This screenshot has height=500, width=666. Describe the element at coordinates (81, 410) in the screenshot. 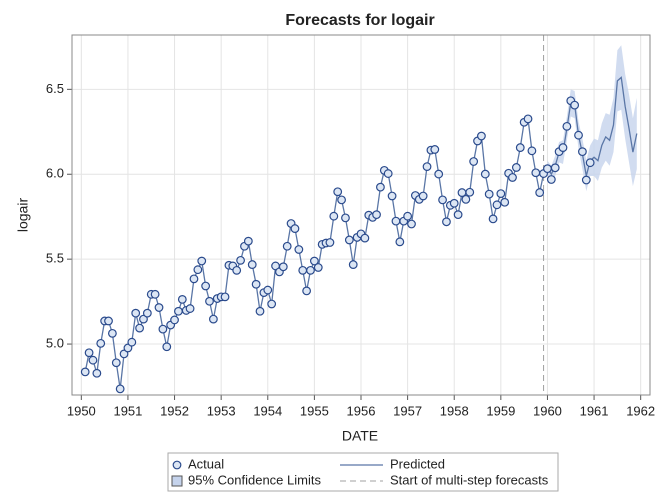

I see `x-tick-label: 1950` at that location.